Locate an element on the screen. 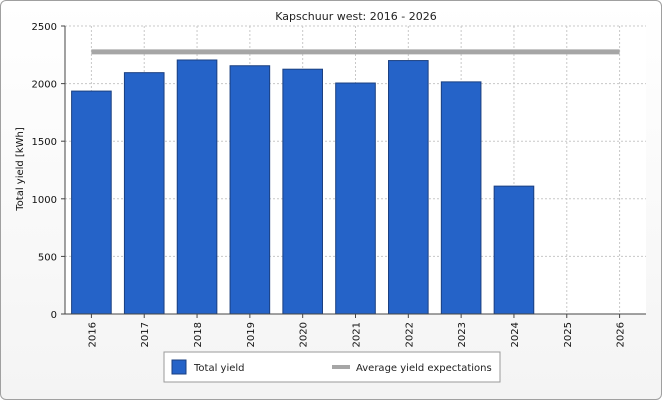 This screenshot has height=400, width=662. legend-label-total-yield: Total yield is located at coordinates (219, 368).